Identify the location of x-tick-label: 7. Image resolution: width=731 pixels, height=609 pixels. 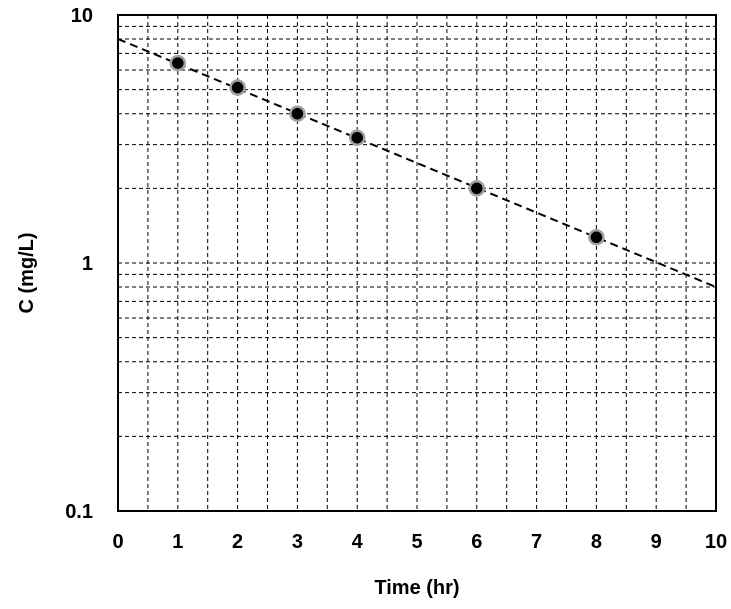
(536, 542).